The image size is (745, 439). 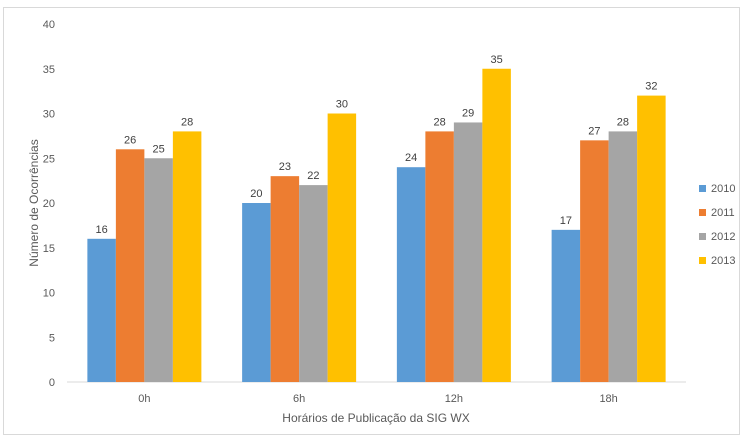 I want to click on bar-2011-12h, so click(x=439, y=256).